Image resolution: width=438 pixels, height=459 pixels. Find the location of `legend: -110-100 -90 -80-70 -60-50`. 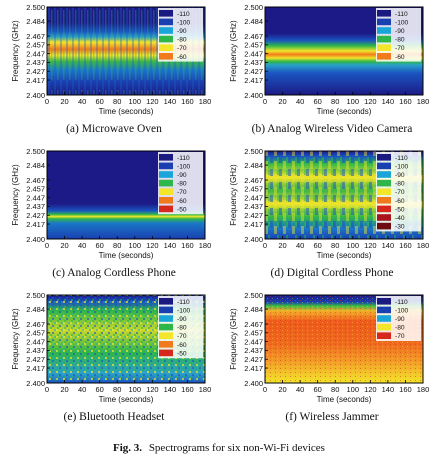

legend: -110-100 -90 -80-70 -60-50 is located at coordinates (180, 183).